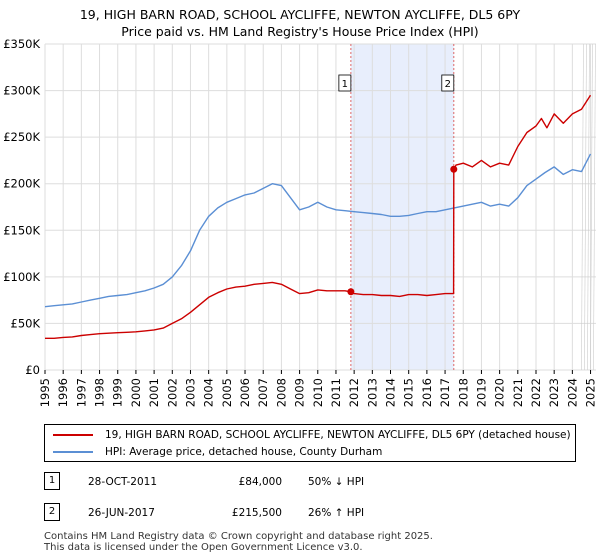 Image resolution: width=600 pixels, height=560 pixels. I want to click on sale-price: £84,000, so click(260, 482).